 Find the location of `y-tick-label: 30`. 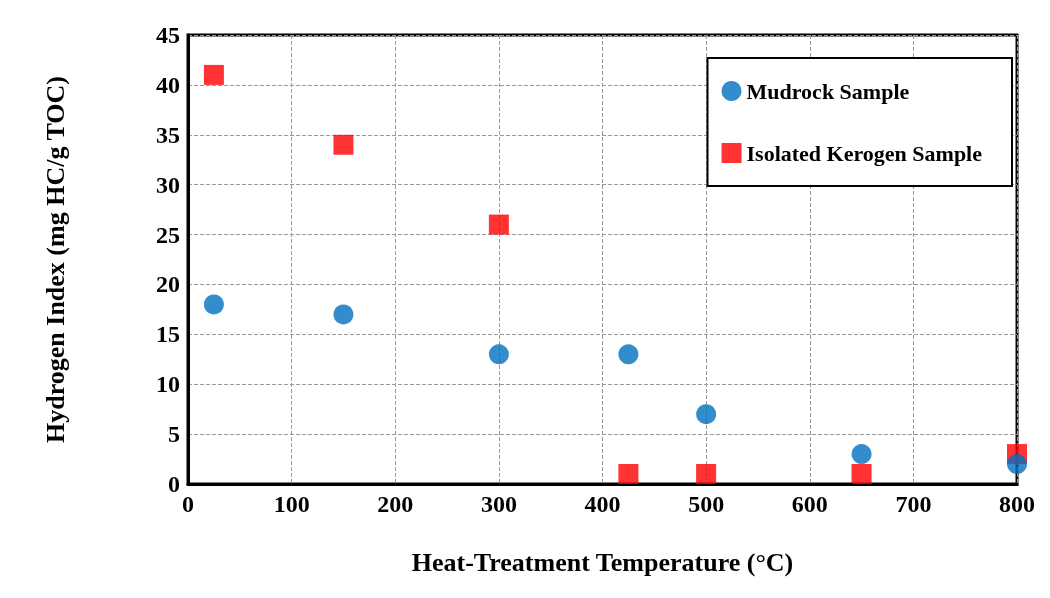

y-tick-label: 30 is located at coordinates (168, 184).